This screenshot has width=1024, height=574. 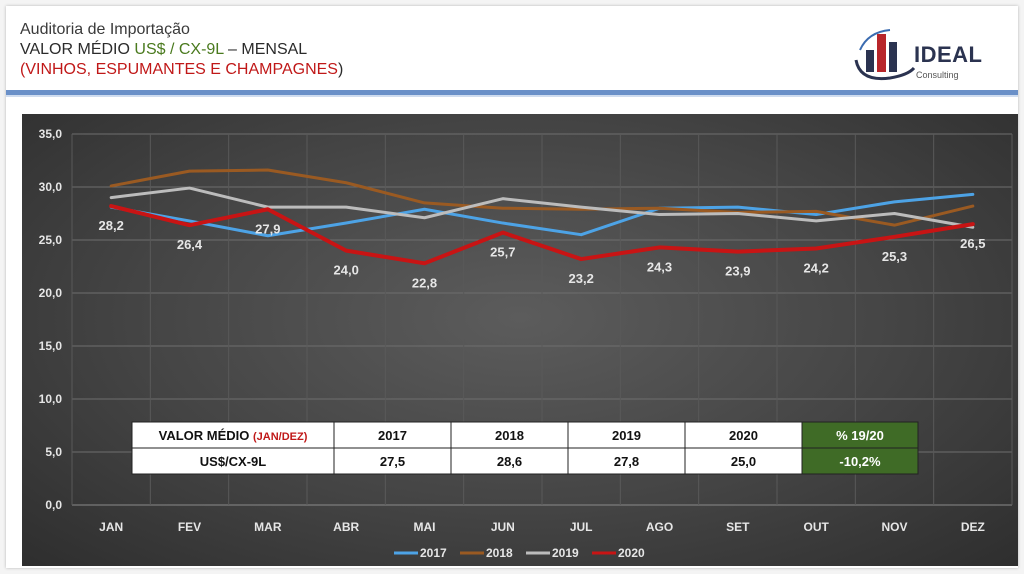 I want to click on table-year-header: 2019, so click(x=626, y=435).